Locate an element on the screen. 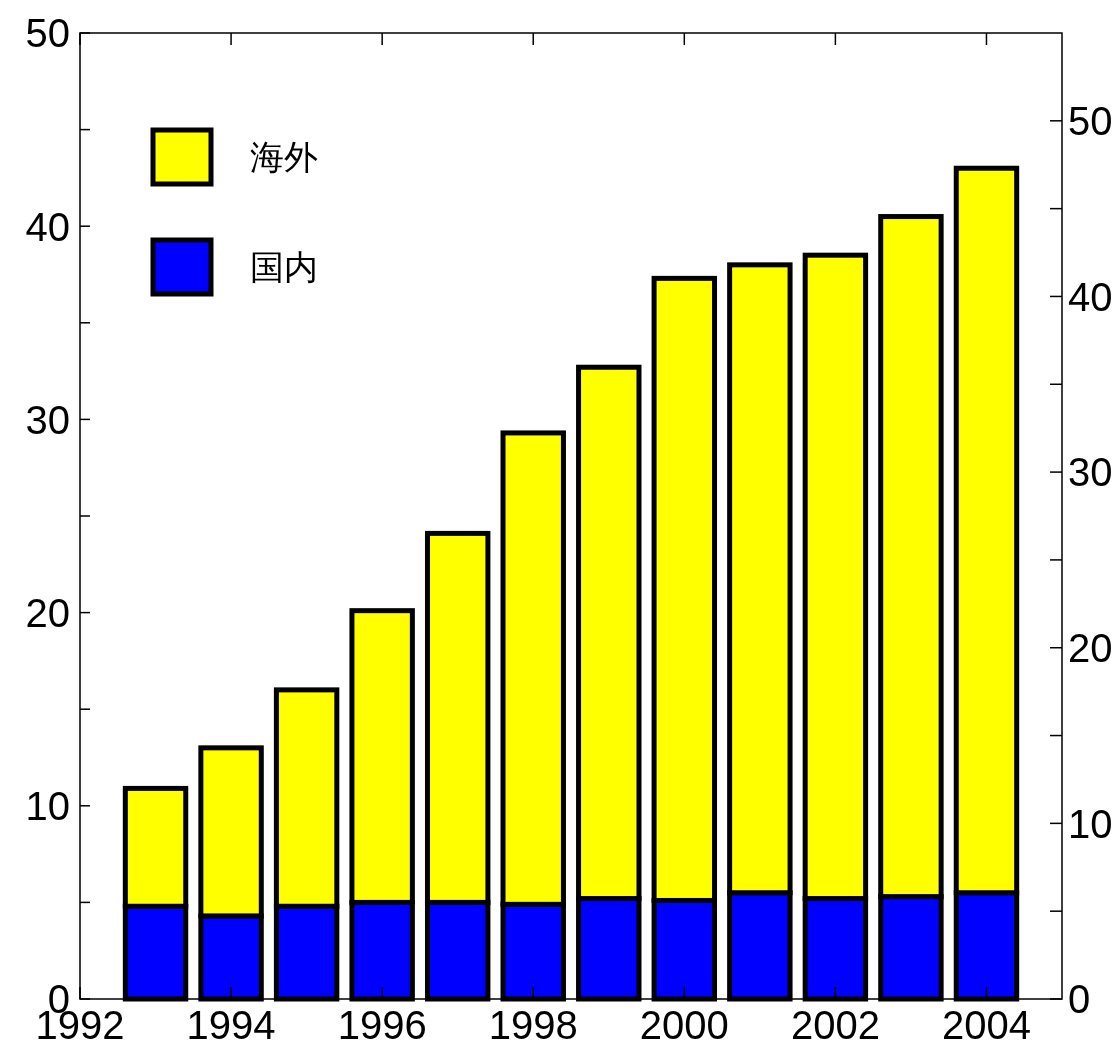 The height and width of the screenshot is (1051, 1118). legend-label: 海外 is located at coordinates (284, 157).